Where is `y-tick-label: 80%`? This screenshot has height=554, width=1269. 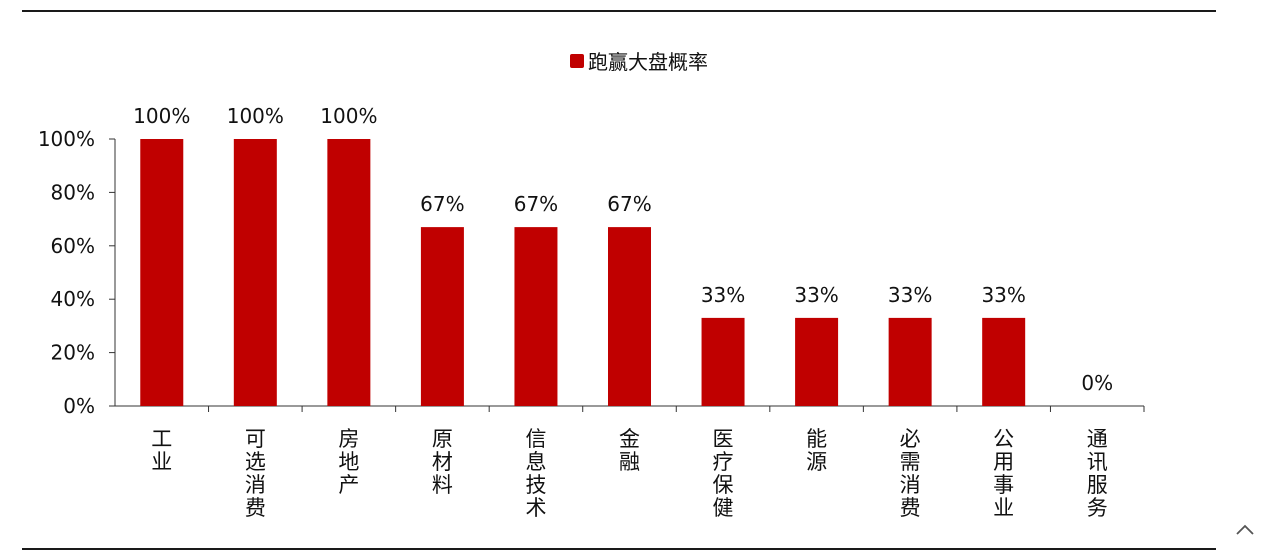 y-tick-label: 80% is located at coordinates (73, 192).